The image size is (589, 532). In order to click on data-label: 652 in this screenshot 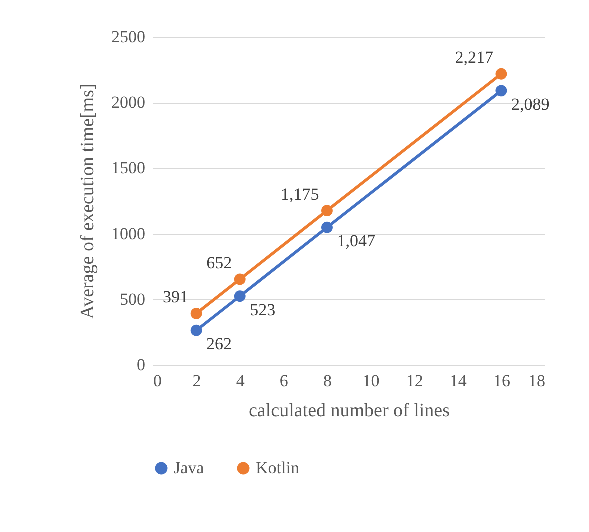, I will do `click(219, 262)`.